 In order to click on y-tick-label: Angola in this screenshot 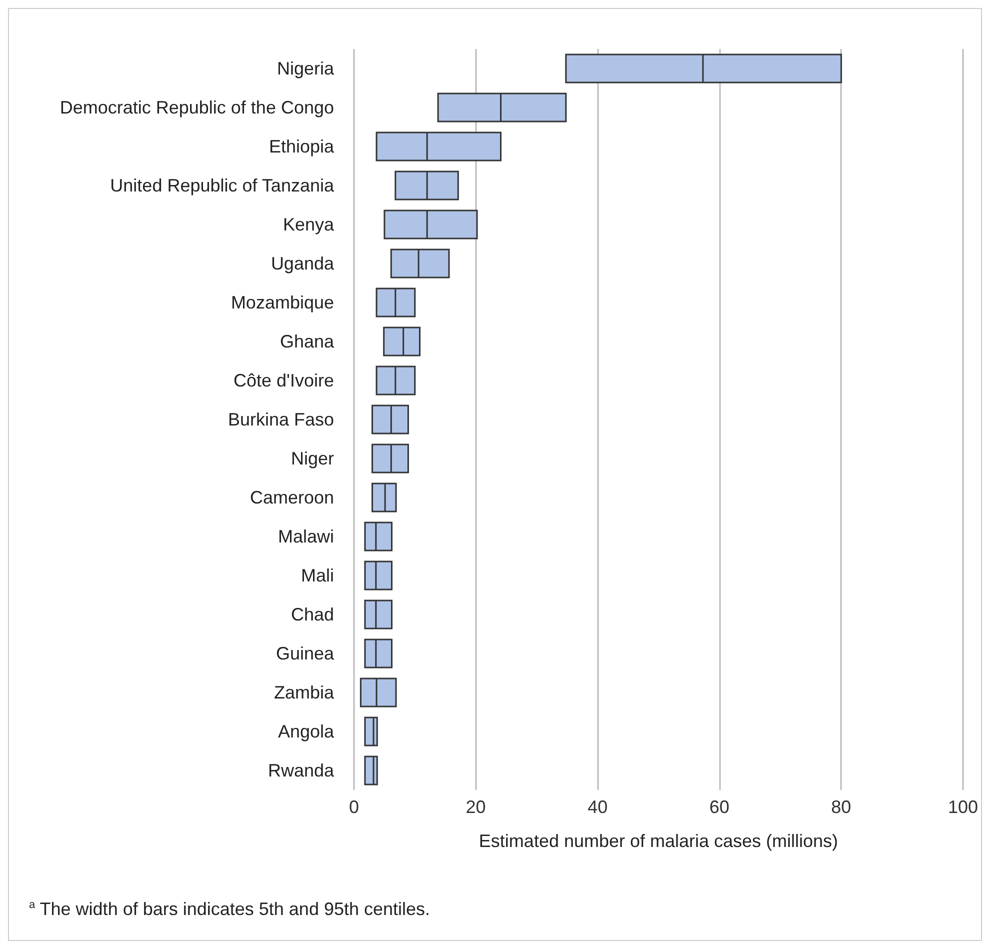, I will do `click(306, 732)`.